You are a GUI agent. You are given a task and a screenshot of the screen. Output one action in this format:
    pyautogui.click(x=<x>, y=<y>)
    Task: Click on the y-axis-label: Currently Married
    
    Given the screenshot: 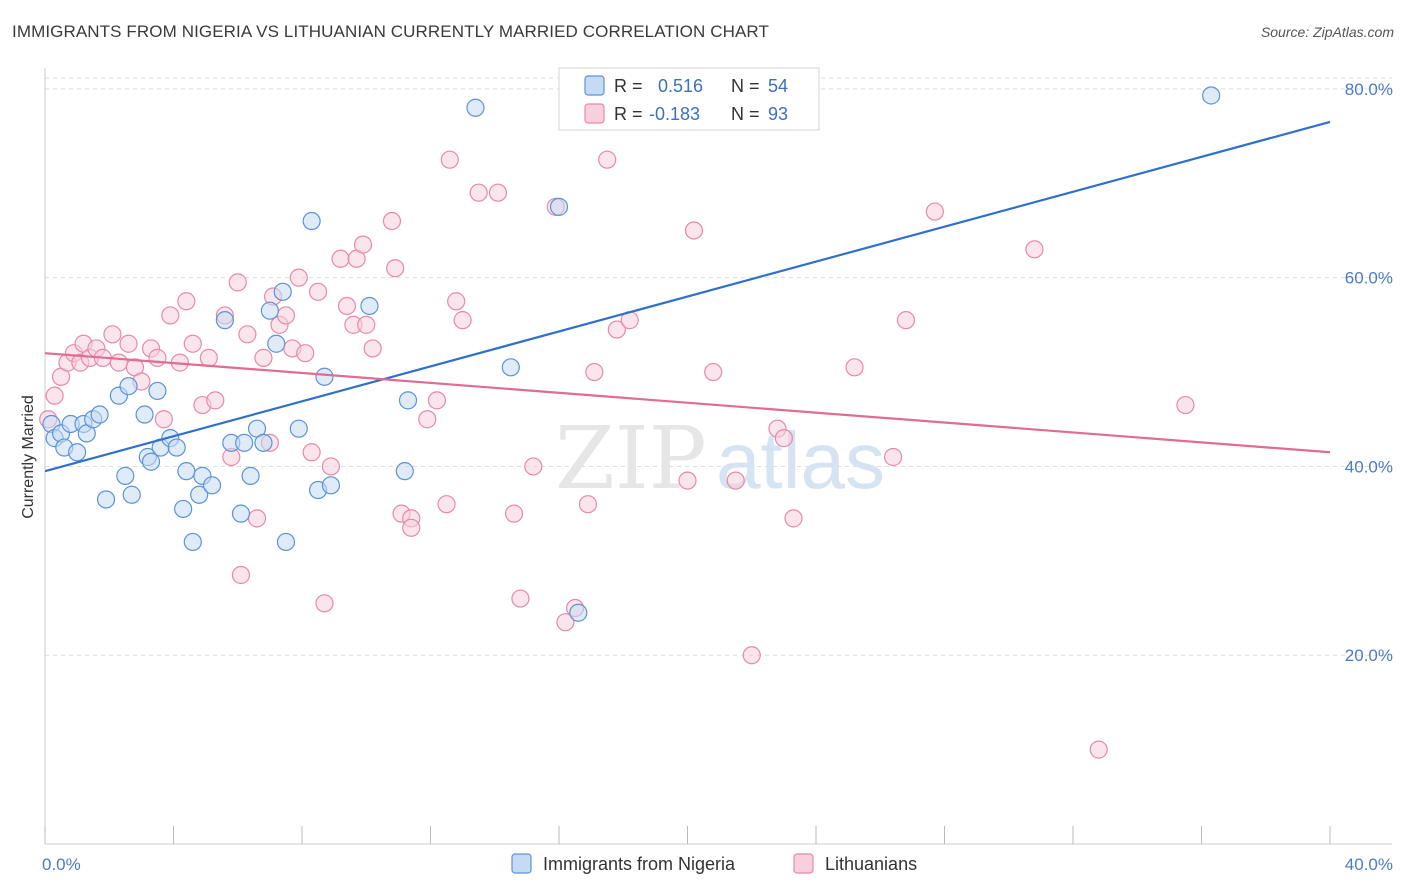 What is the action you would take?
    pyautogui.click(x=28, y=457)
    